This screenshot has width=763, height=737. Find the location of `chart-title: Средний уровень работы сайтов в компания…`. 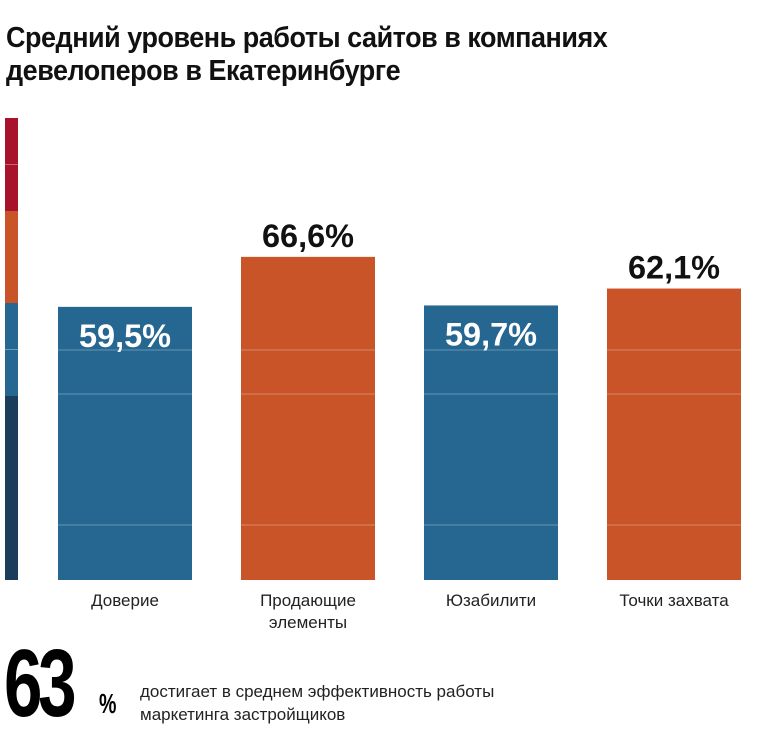

chart-title: Средний уровень работы сайтов в компания… is located at coordinates (307, 54).